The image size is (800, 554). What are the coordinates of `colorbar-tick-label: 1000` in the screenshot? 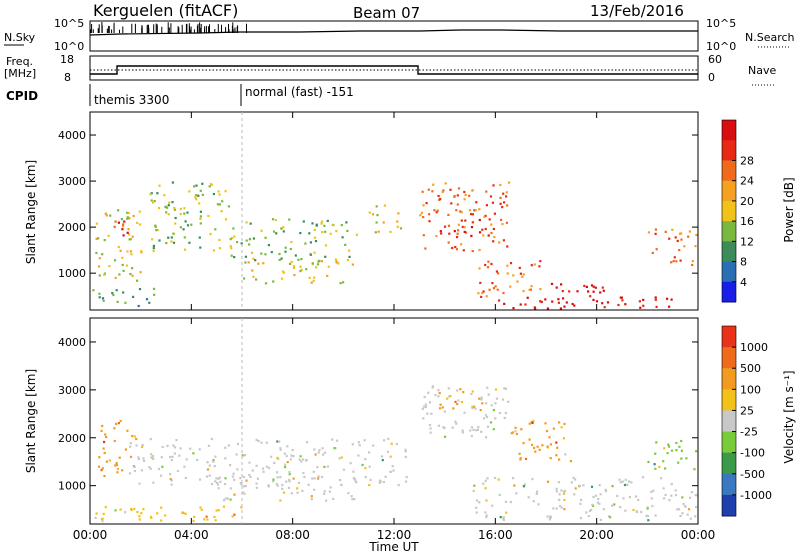 It's located at (754, 347).